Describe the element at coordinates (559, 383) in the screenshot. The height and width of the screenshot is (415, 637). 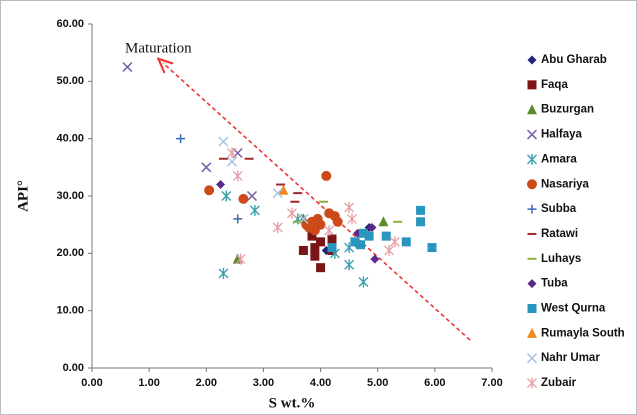
I see `legend-label: Zubair` at that location.